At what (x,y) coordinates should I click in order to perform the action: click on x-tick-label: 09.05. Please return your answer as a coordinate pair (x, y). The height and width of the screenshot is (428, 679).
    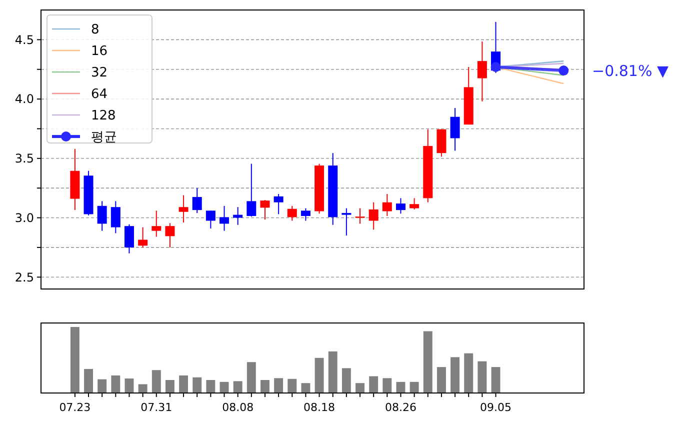
    Looking at the image, I should click on (496, 407).